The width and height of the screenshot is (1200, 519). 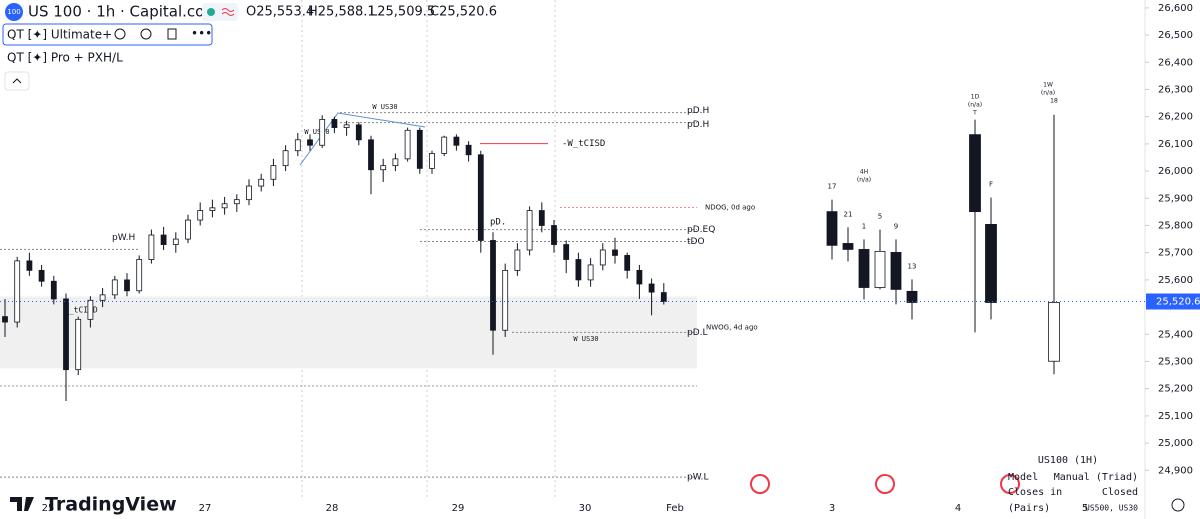 What do you see at coordinates (730, 208) in the screenshot?
I see `ndog-label: NDOG, 0d ago` at bounding box center [730, 208].